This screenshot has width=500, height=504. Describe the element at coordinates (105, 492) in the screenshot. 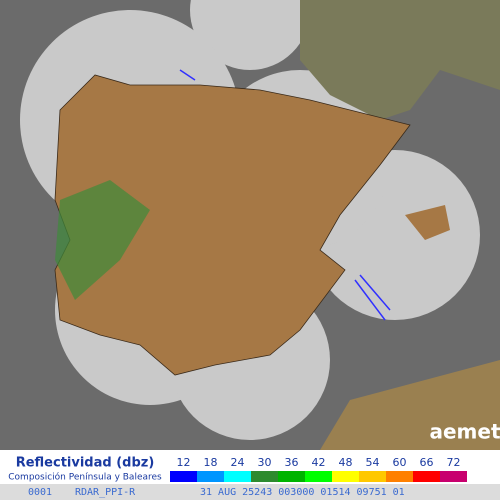

I see `footer-field: RDAR_PPI-R` at that location.